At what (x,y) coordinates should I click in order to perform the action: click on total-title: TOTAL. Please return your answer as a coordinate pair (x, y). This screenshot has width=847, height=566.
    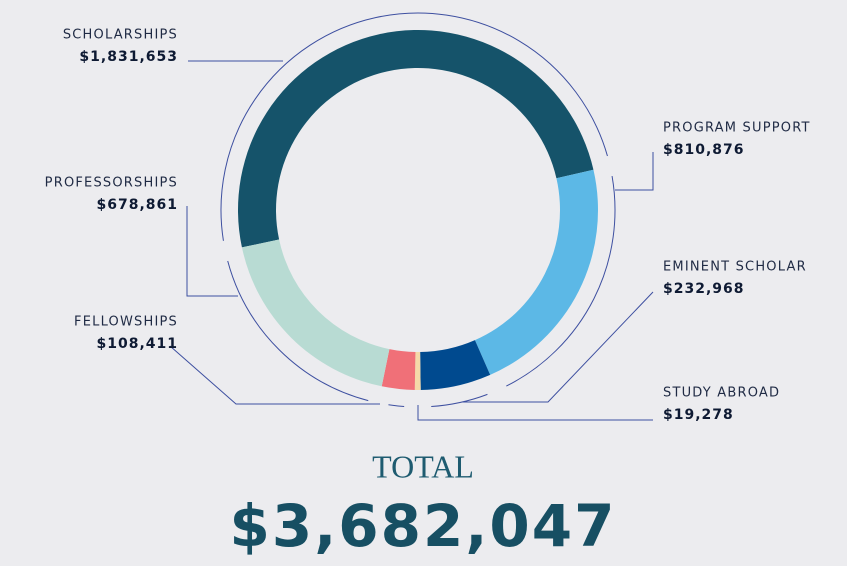
    Looking at the image, I should click on (423, 466).